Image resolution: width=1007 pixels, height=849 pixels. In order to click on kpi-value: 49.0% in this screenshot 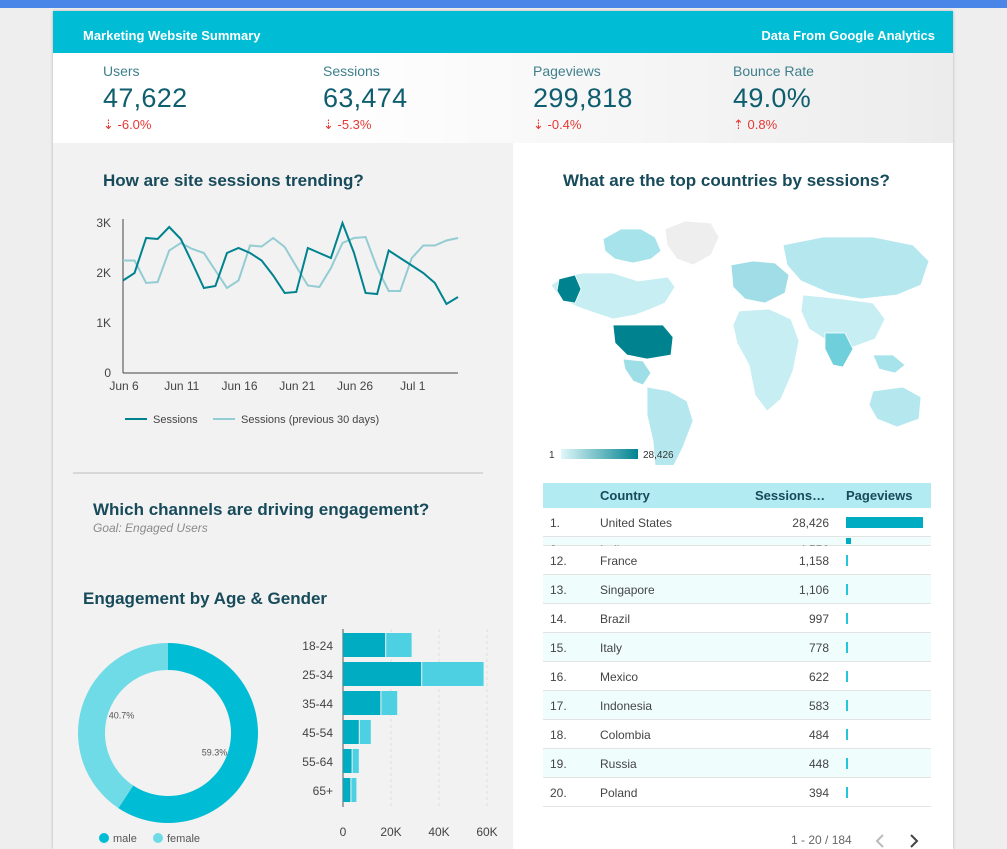, I will do `click(772, 98)`.